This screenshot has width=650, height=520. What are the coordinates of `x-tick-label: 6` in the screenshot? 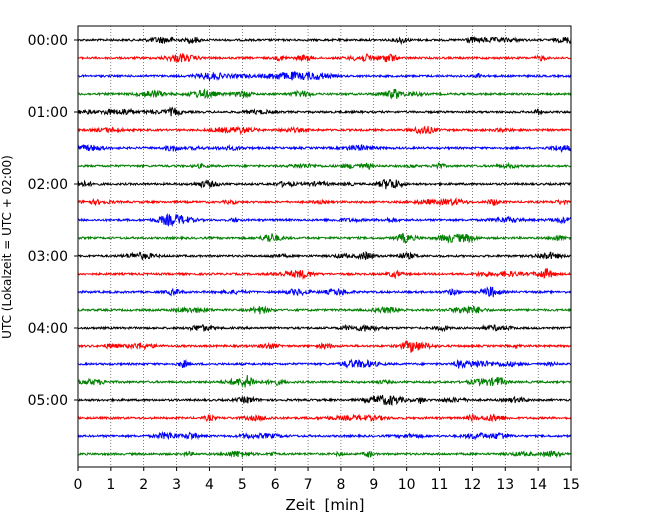 It's located at (275, 485).